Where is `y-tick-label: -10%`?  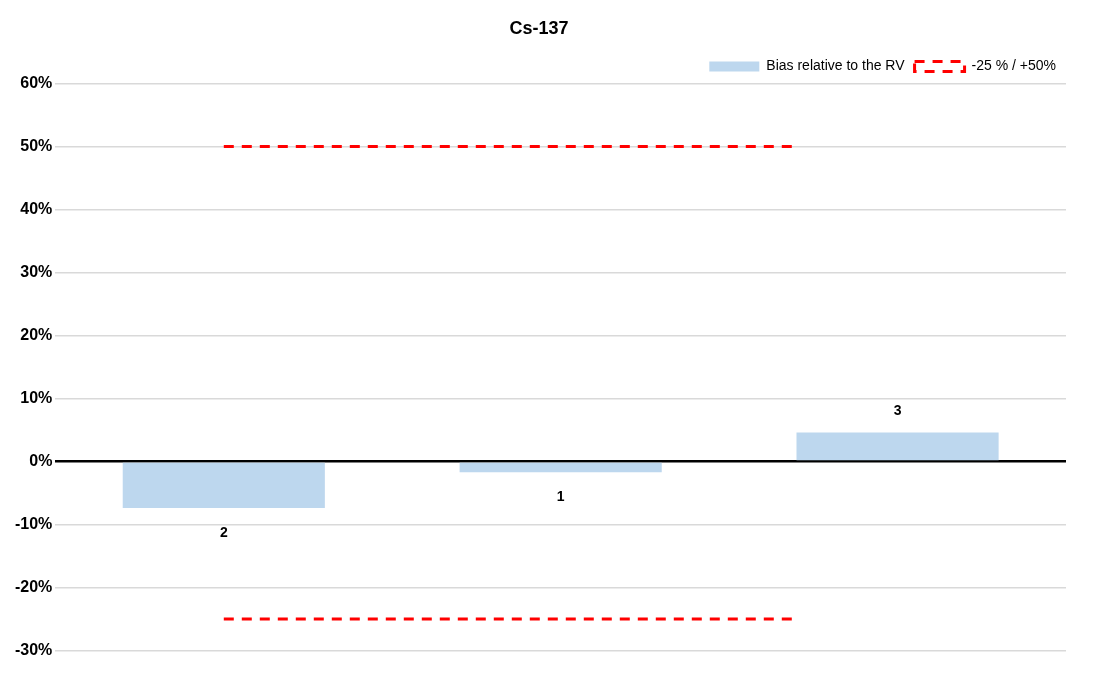 y-tick-label: -10% is located at coordinates (33, 523).